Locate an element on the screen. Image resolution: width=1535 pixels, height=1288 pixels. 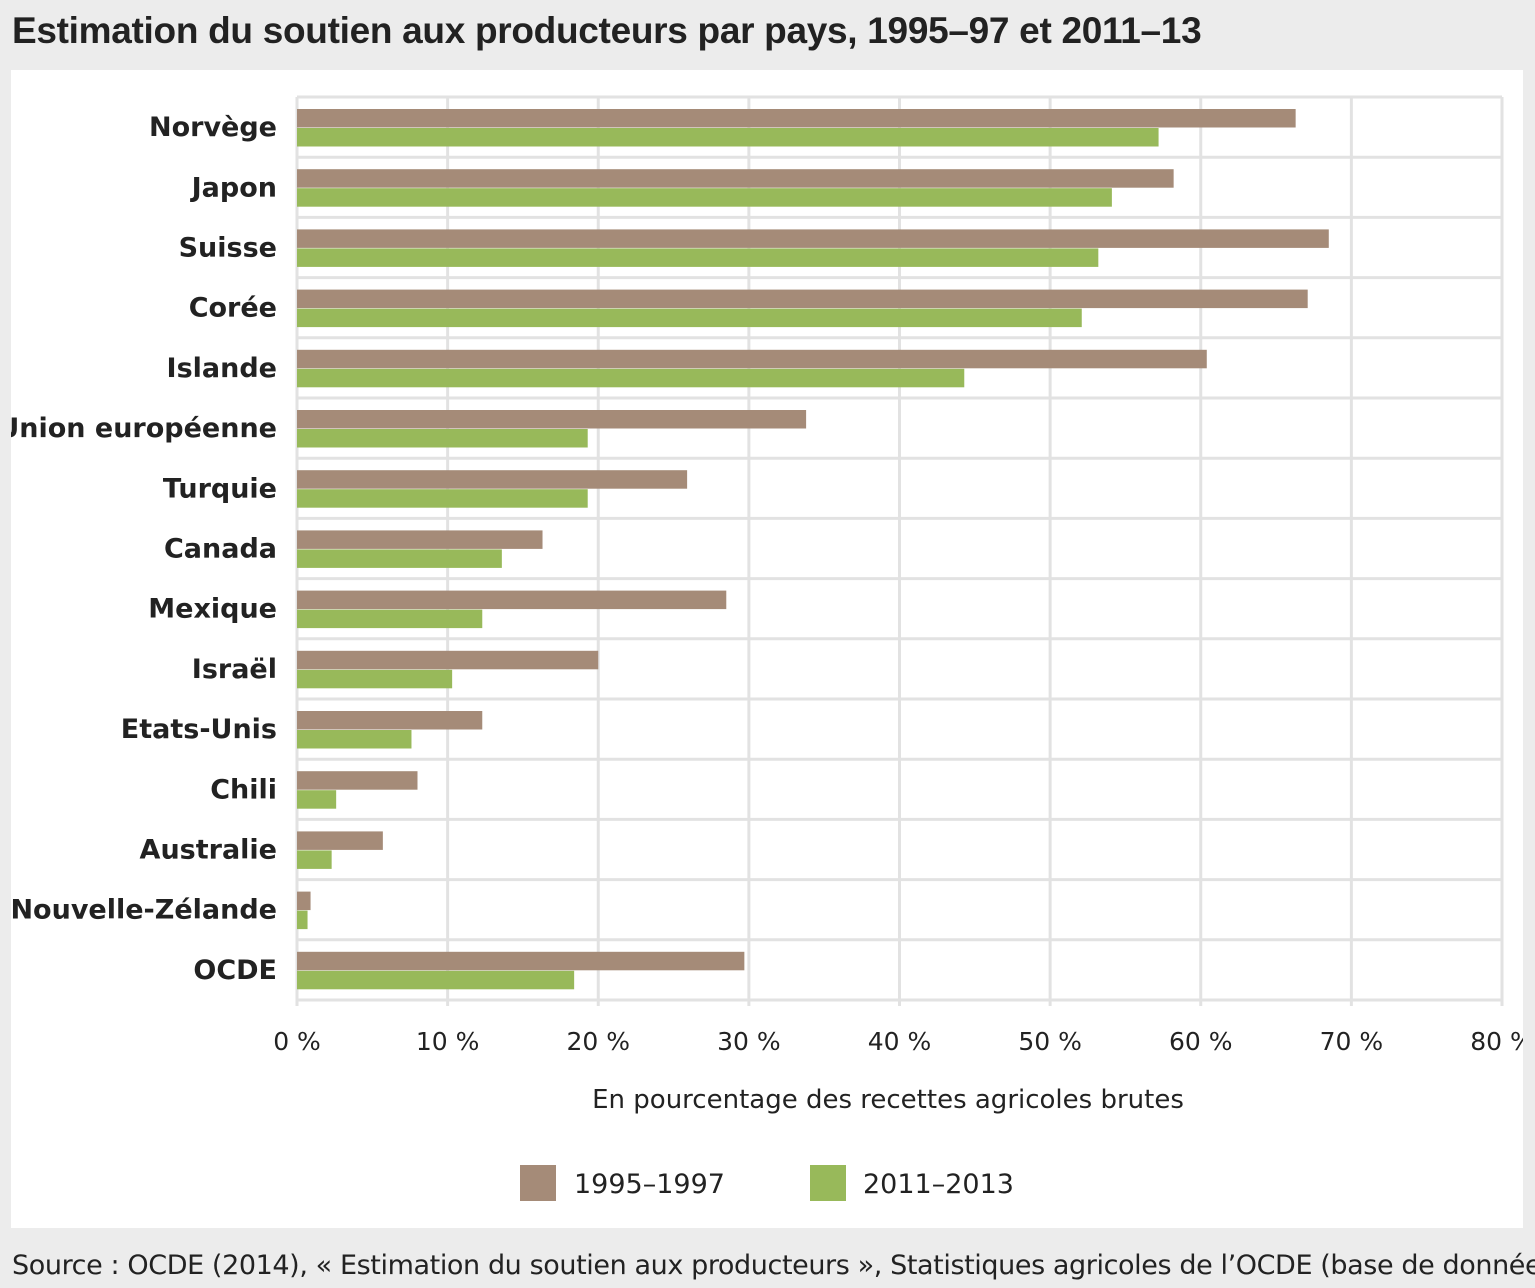
x-tick-label: 40 % is located at coordinates (900, 1041).